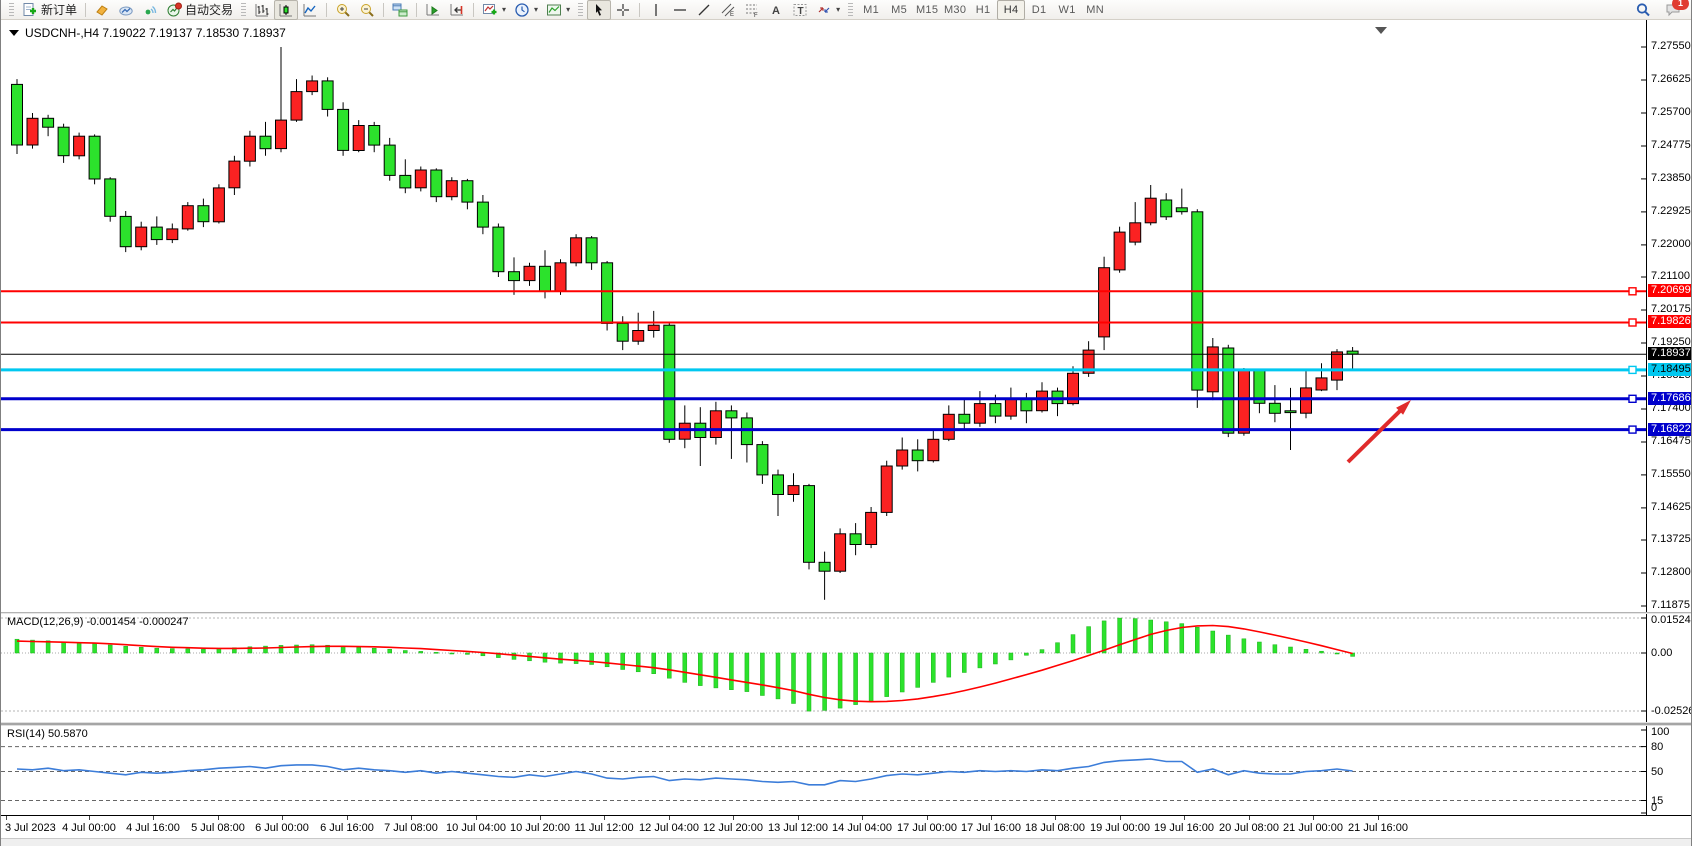  What do you see at coordinates (927, 9) in the screenshot?
I see `timeframe-M15-button: M15` at bounding box center [927, 9].